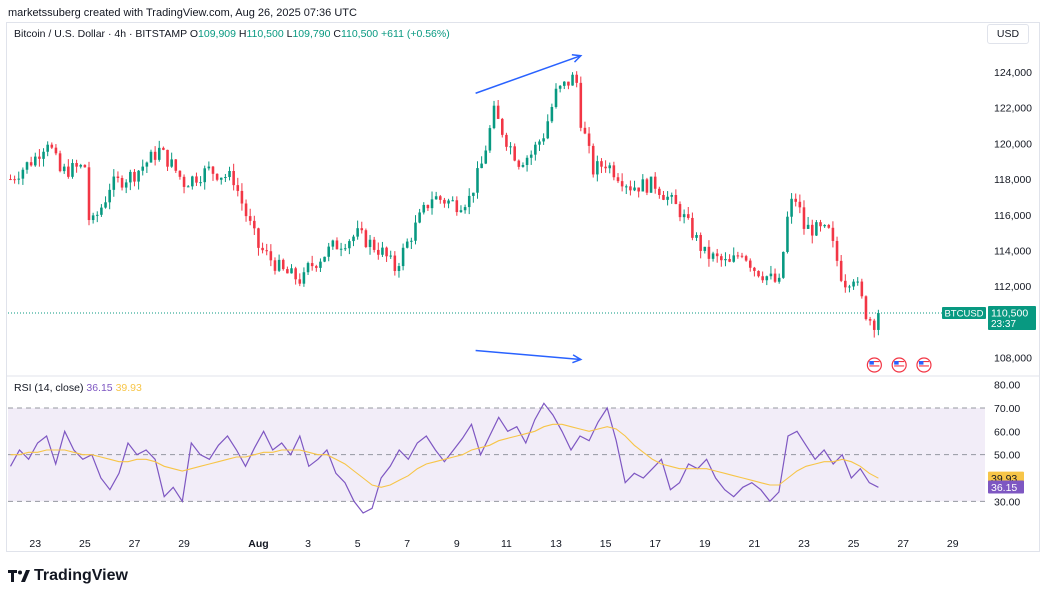  What do you see at coordinates (135, 544) in the screenshot?
I see `time-tick-label: 27` at bounding box center [135, 544].